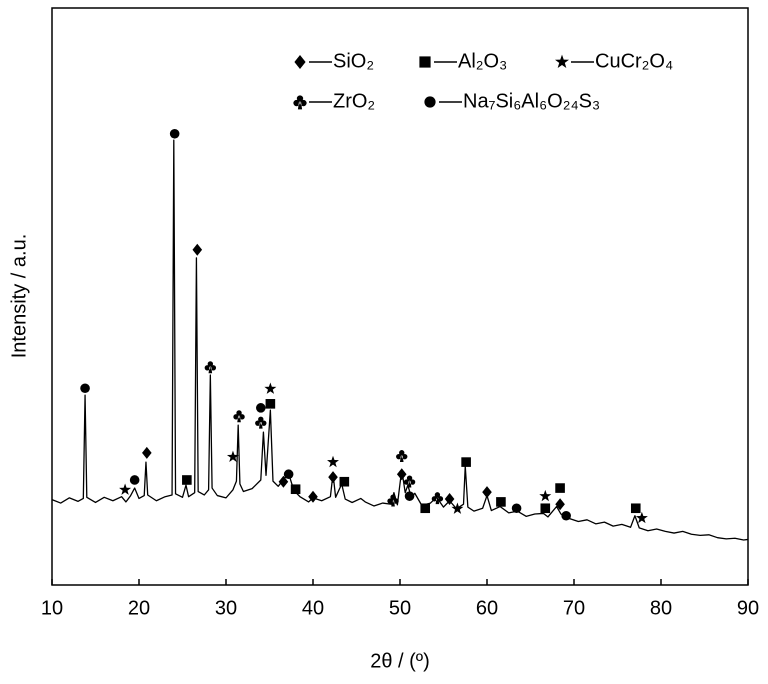 Image resolution: width=768 pixels, height=684 pixels. Describe the element at coordinates (748, 608) in the screenshot. I see `x-tick-label: 90` at that location.